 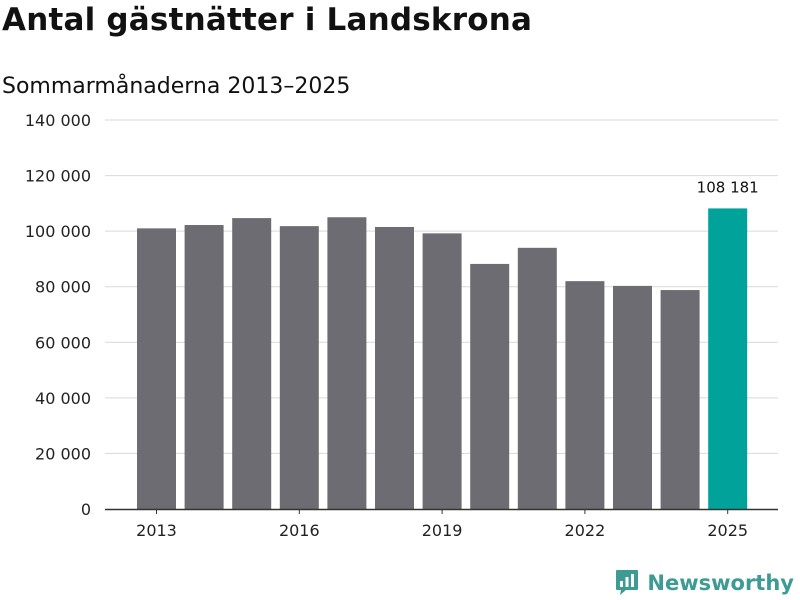 I want to click on x-tick-label: 2019, so click(x=442, y=530).